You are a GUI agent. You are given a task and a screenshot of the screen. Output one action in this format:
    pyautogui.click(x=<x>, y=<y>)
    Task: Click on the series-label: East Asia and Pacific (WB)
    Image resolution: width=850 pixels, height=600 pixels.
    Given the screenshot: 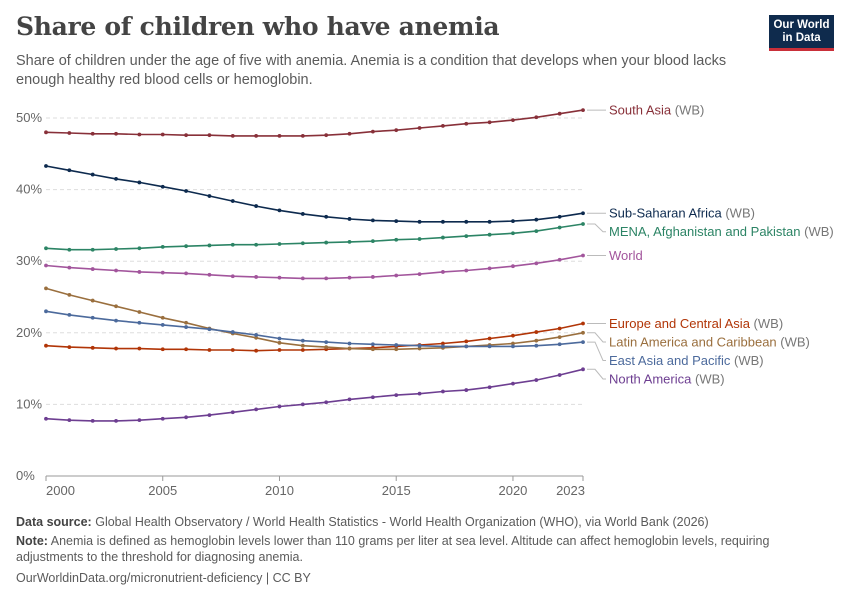 What is the action you would take?
    pyautogui.click(x=686, y=360)
    